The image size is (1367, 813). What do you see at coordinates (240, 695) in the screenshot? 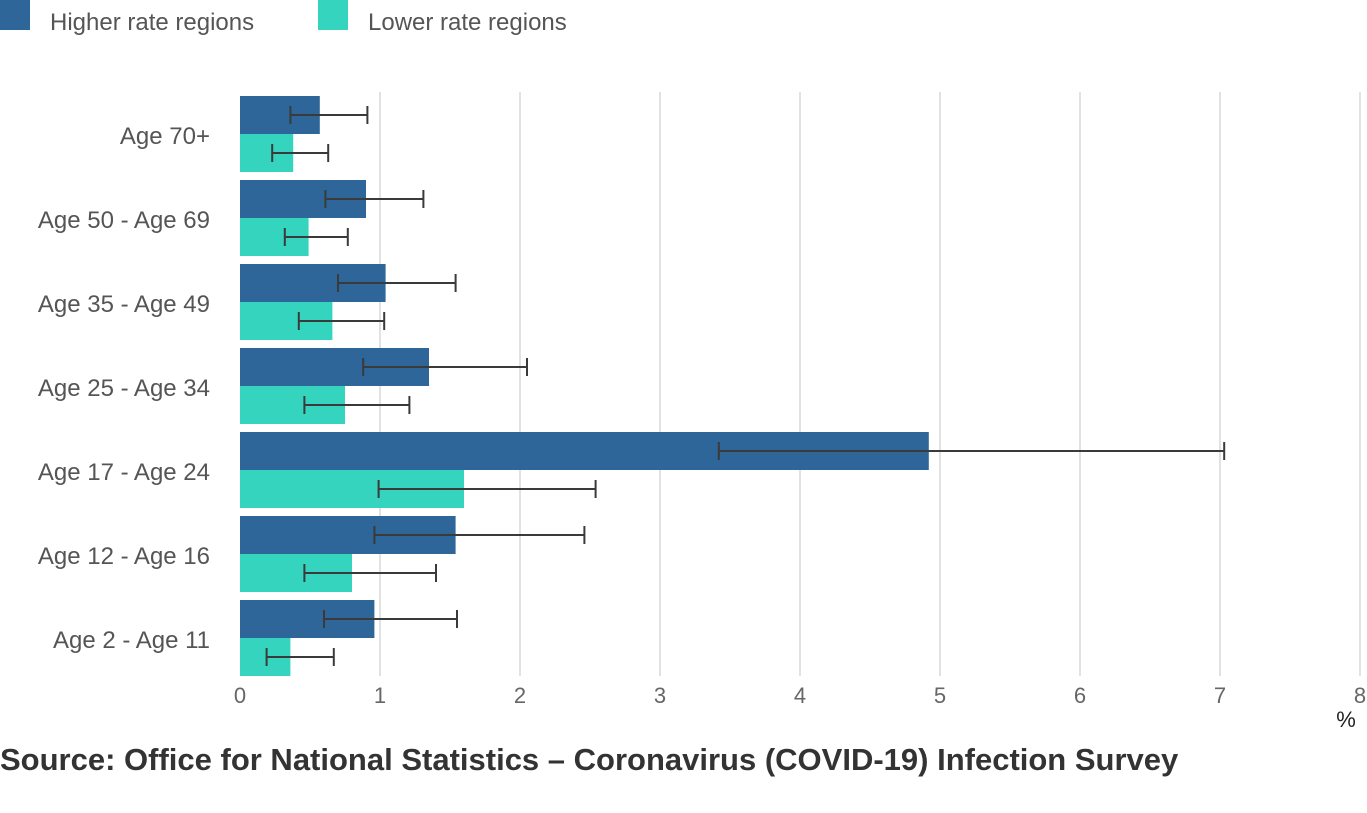
I see `x-tick-label-0: 0` at bounding box center [240, 695].